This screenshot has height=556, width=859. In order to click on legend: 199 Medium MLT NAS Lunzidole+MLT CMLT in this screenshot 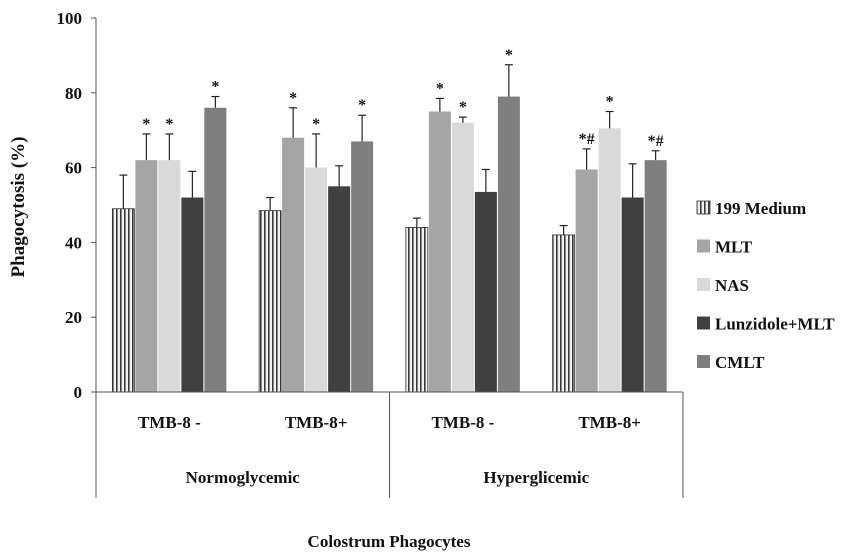, I will do `click(765, 285)`.